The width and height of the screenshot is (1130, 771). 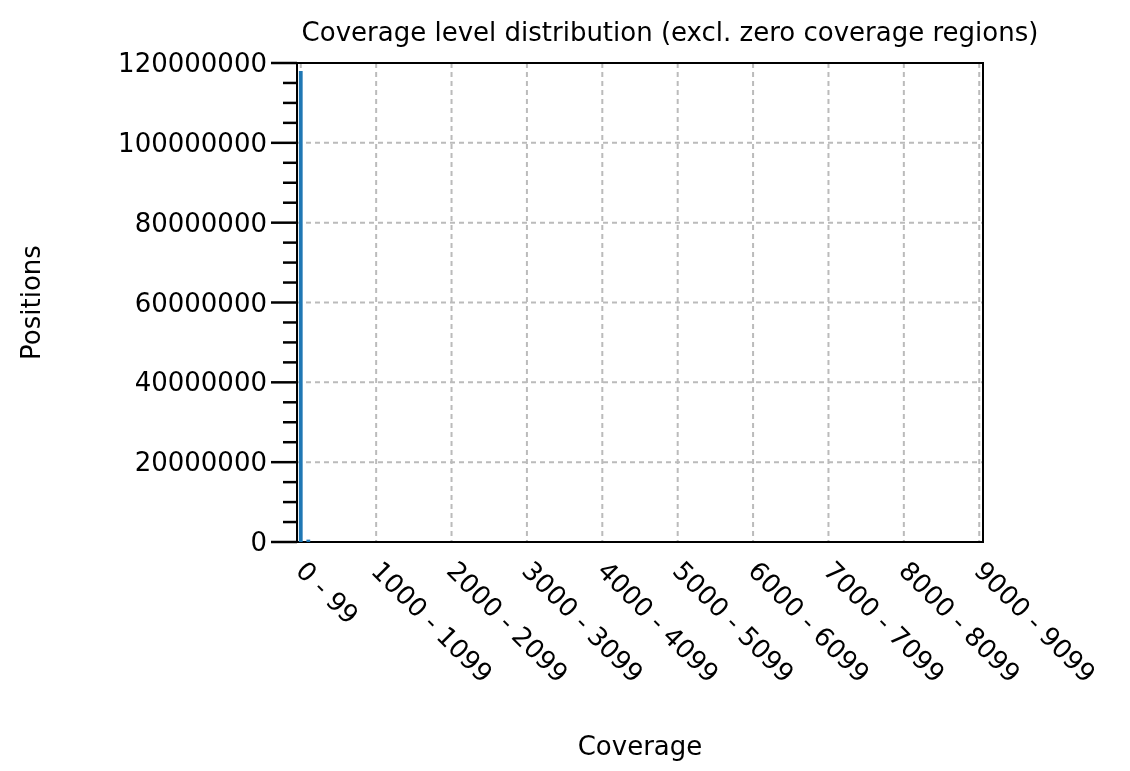 What do you see at coordinates (200, 382) in the screenshot?
I see `y-tick-label: 40000000` at bounding box center [200, 382].